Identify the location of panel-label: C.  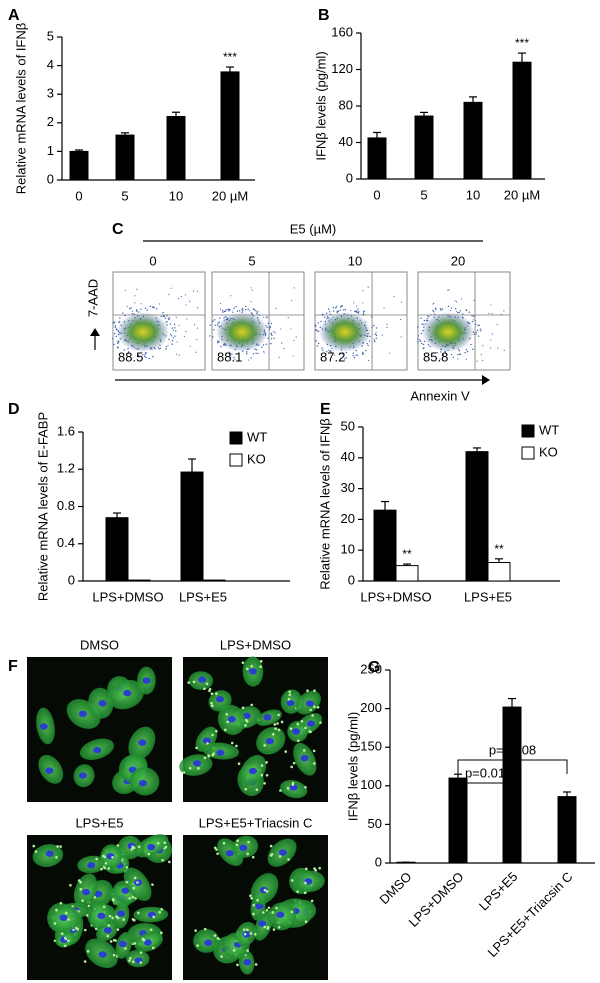
(118, 229).